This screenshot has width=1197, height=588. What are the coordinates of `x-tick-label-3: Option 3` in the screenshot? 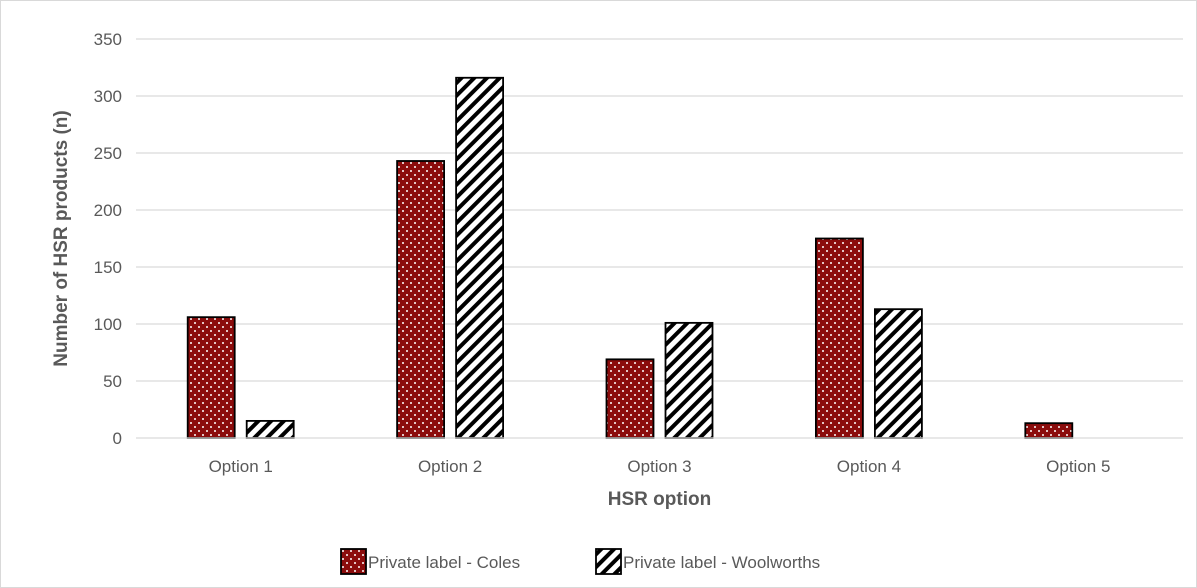 It's located at (659, 466).